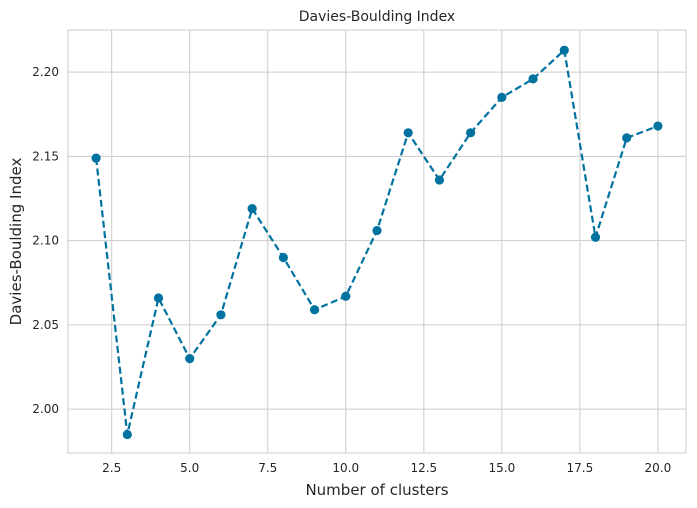 Image resolution: width=697 pixels, height=508 pixels. What do you see at coordinates (45, 156) in the screenshot?
I see `y-tick-label: 2.15` at bounding box center [45, 156].